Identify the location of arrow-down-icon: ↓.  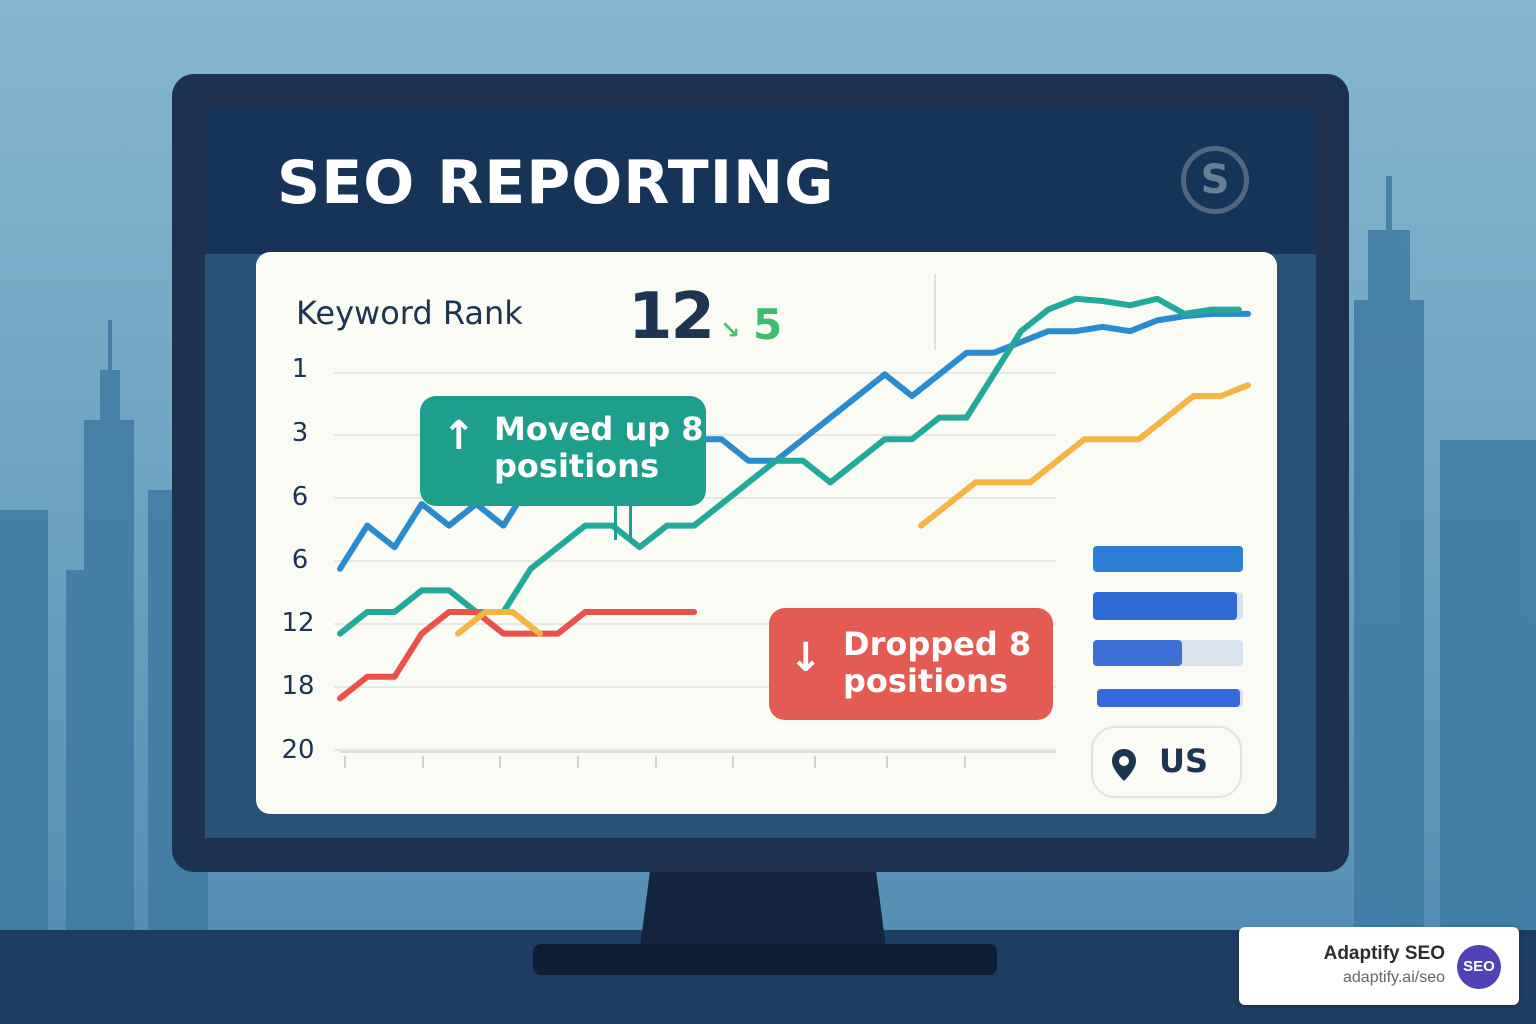
(806, 658).